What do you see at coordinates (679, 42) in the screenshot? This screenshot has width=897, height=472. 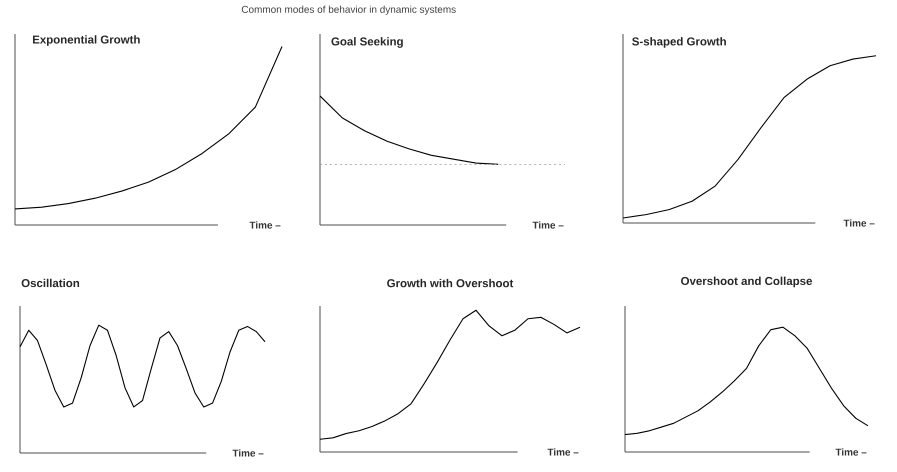 I see `chart-title: S-shaped Growth` at bounding box center [679, 42].